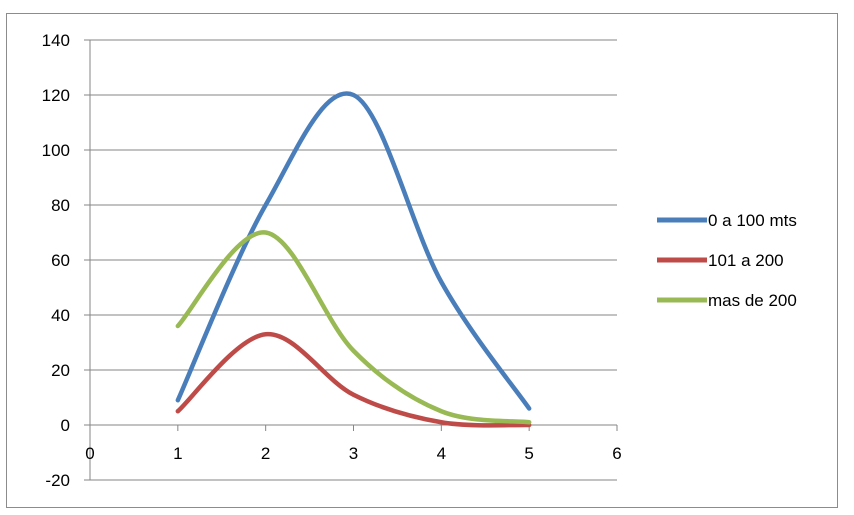  I want to click on x-tick-label: 5, so click(528, 453).